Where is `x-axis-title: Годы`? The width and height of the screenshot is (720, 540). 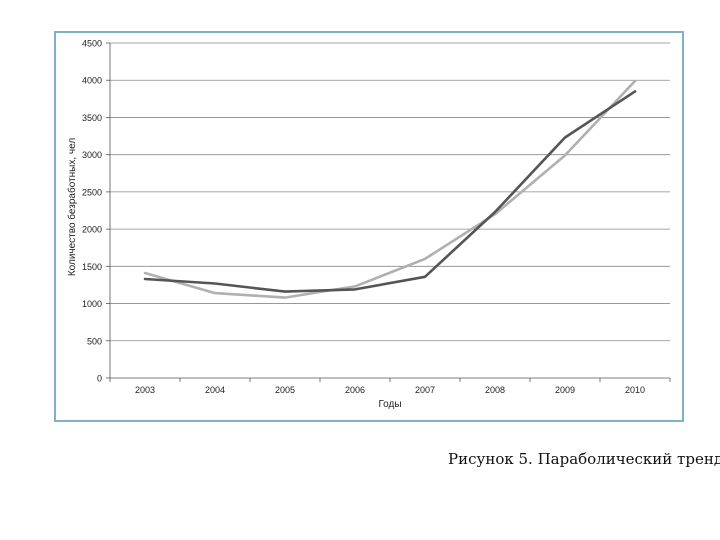
x-axis-title: Годы is located at coordinates (389, 404).